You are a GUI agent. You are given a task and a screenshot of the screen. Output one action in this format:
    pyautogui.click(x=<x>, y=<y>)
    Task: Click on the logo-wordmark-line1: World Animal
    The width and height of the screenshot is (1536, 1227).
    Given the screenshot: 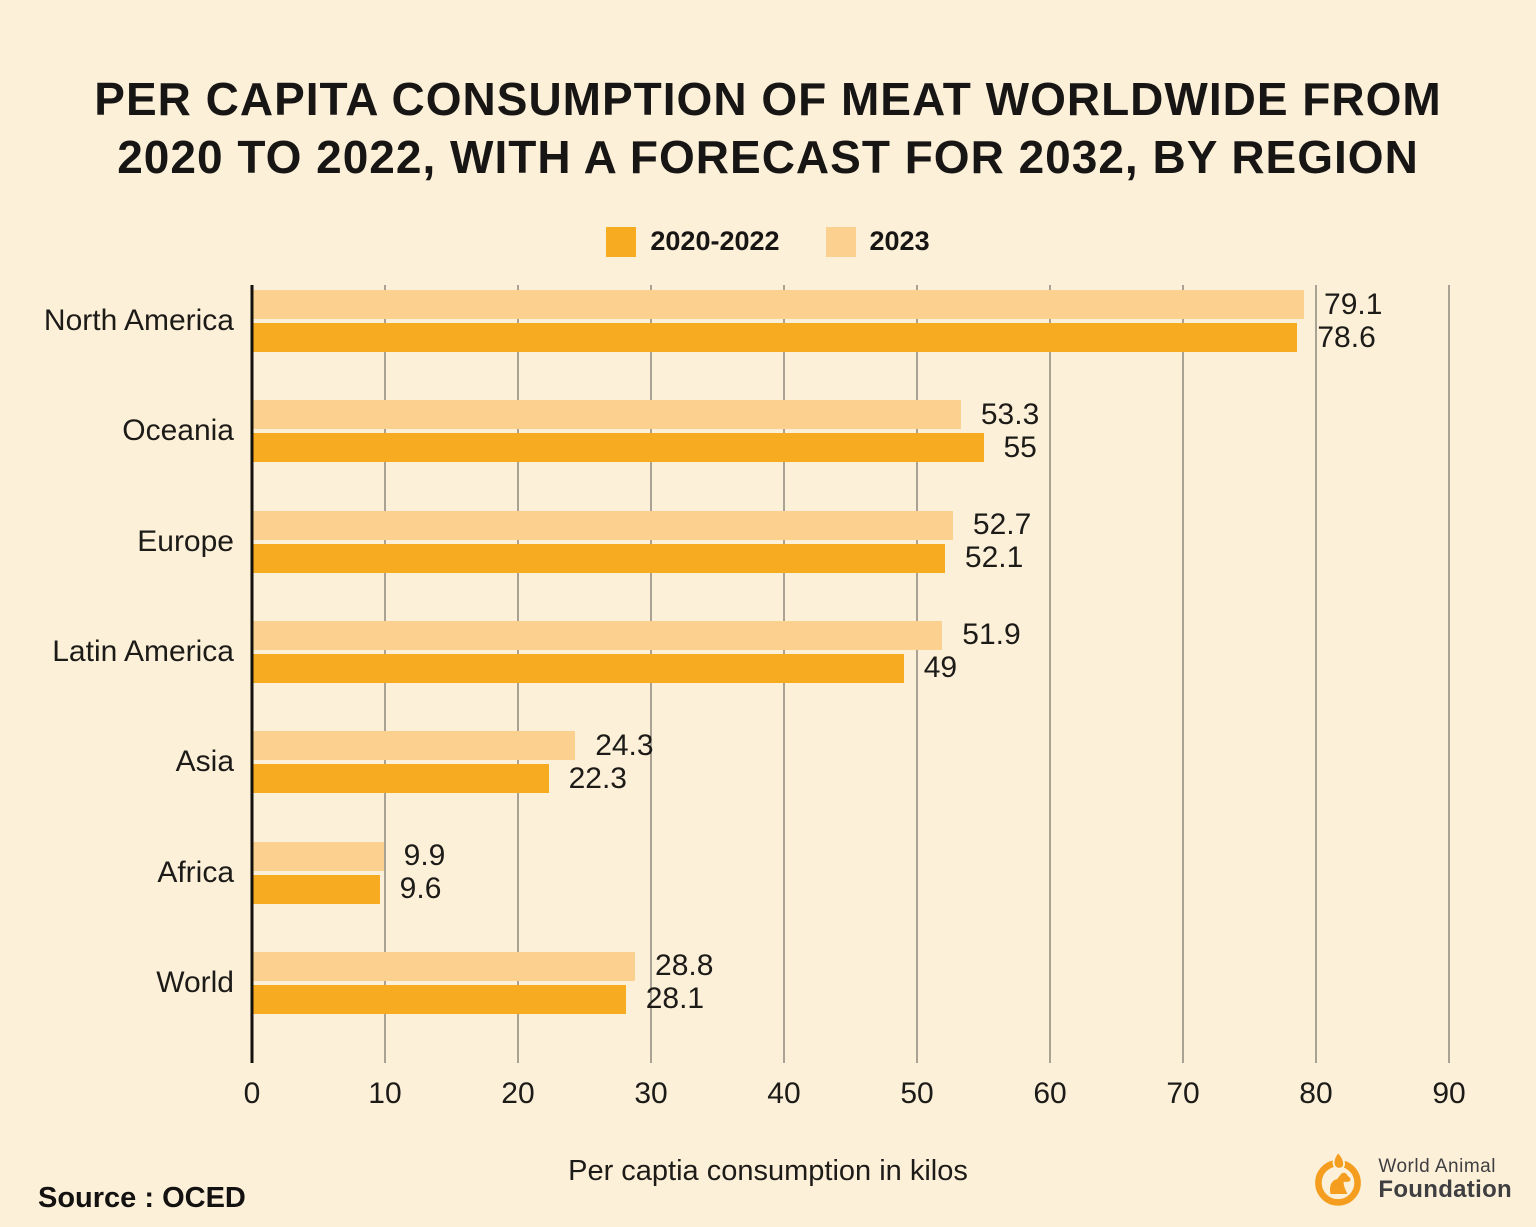 What is the action you would take?
    pyautogui.click(x=1437, y=1167)
    